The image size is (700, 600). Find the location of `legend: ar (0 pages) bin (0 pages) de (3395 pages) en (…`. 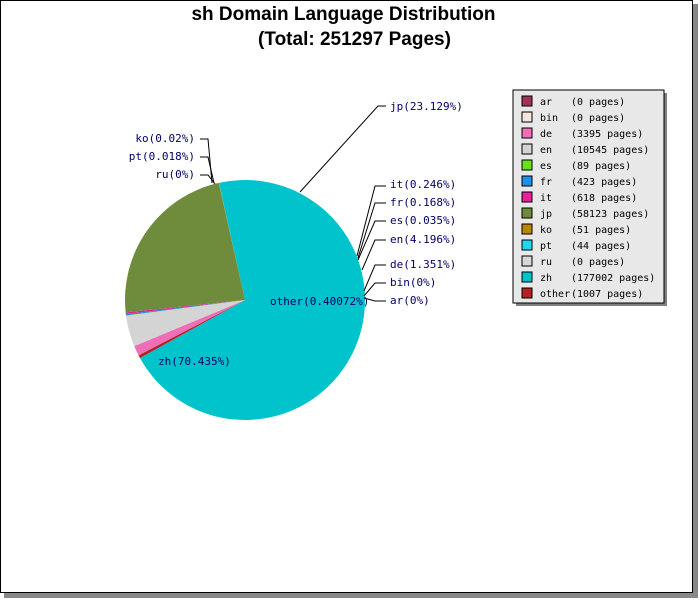

legend: ar (0 pages) bin (0 pages) de (3395 pages) en (… is located at coordinates (589, 197).